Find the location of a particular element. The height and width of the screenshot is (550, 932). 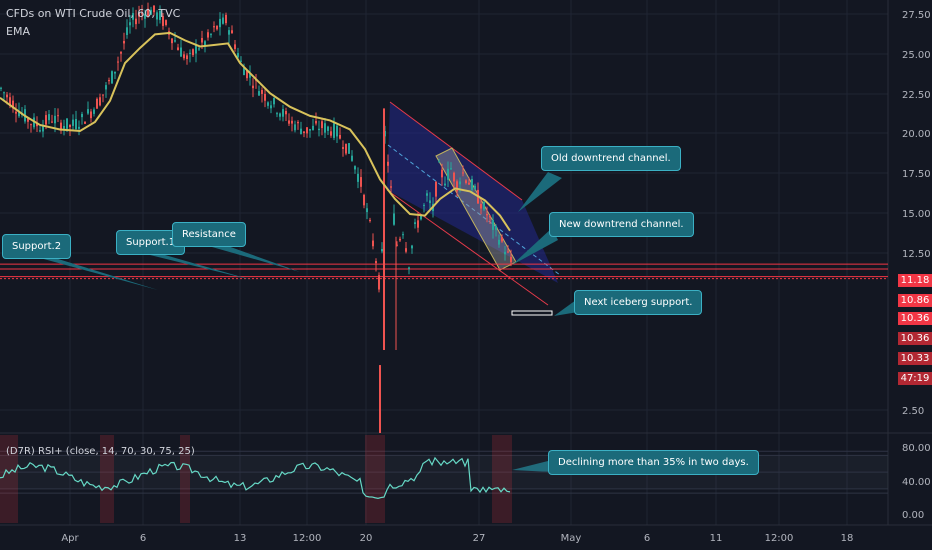

price-tick-label: 20.00 is located at coordinates (916, 134).